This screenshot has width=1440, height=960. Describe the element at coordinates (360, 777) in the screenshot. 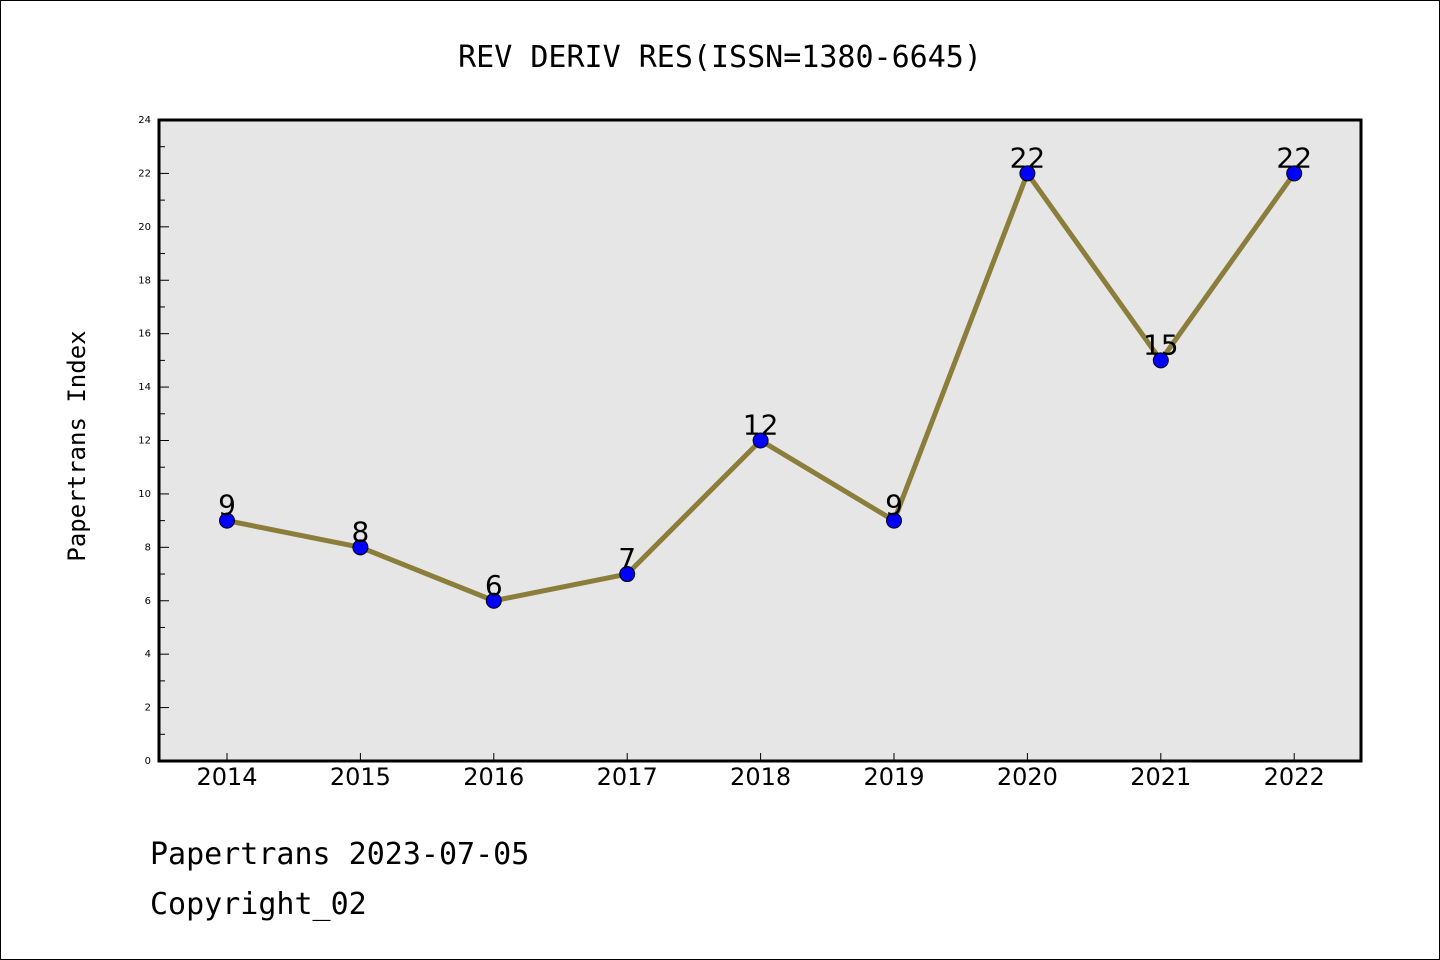

I see `x-tick-label: 2015` at that location.